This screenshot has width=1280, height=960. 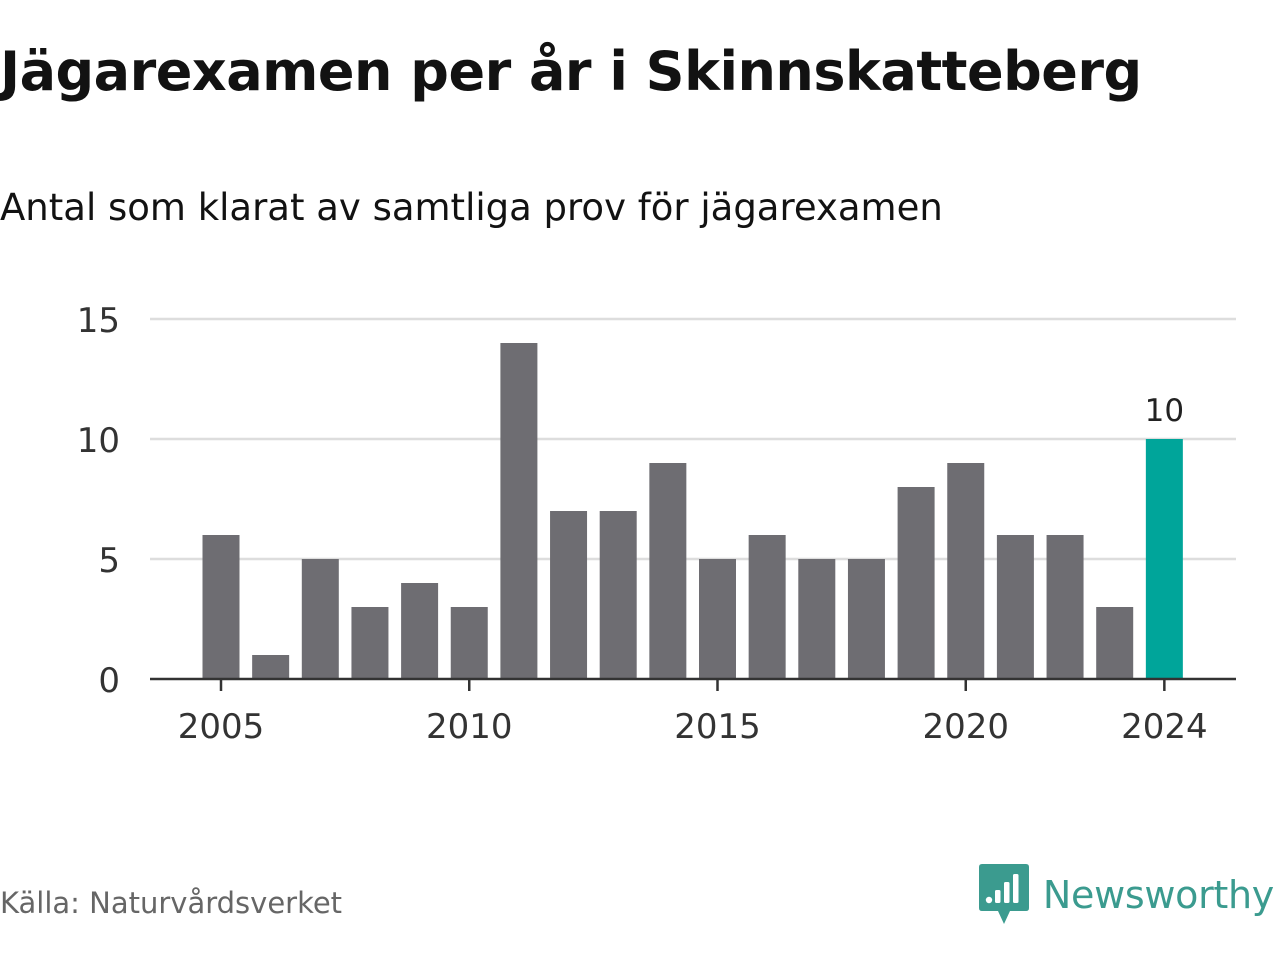 I want to click on bar-2013, so click(x=618, y=595).